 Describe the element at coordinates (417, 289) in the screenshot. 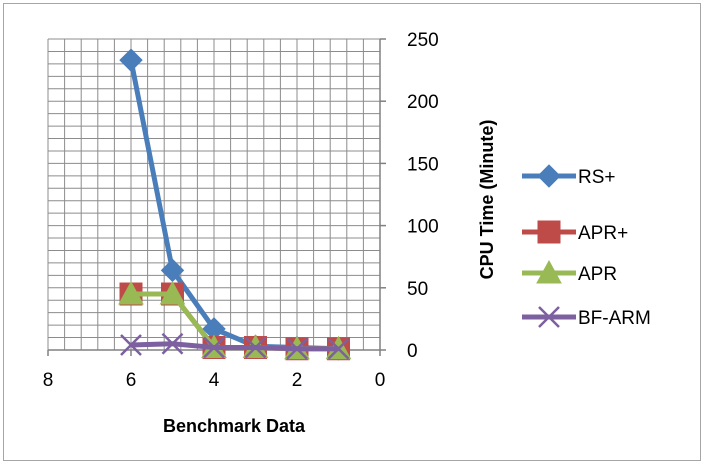

I see `y-tick-label: 50` at that location.